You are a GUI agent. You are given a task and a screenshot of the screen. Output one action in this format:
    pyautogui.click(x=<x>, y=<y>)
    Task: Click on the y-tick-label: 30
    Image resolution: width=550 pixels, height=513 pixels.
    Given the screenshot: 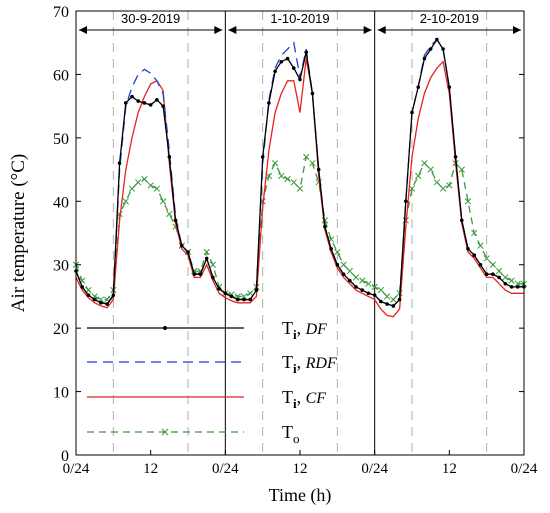 What is the action you would take?
    pyautogui.click(x=61, y=266)
    